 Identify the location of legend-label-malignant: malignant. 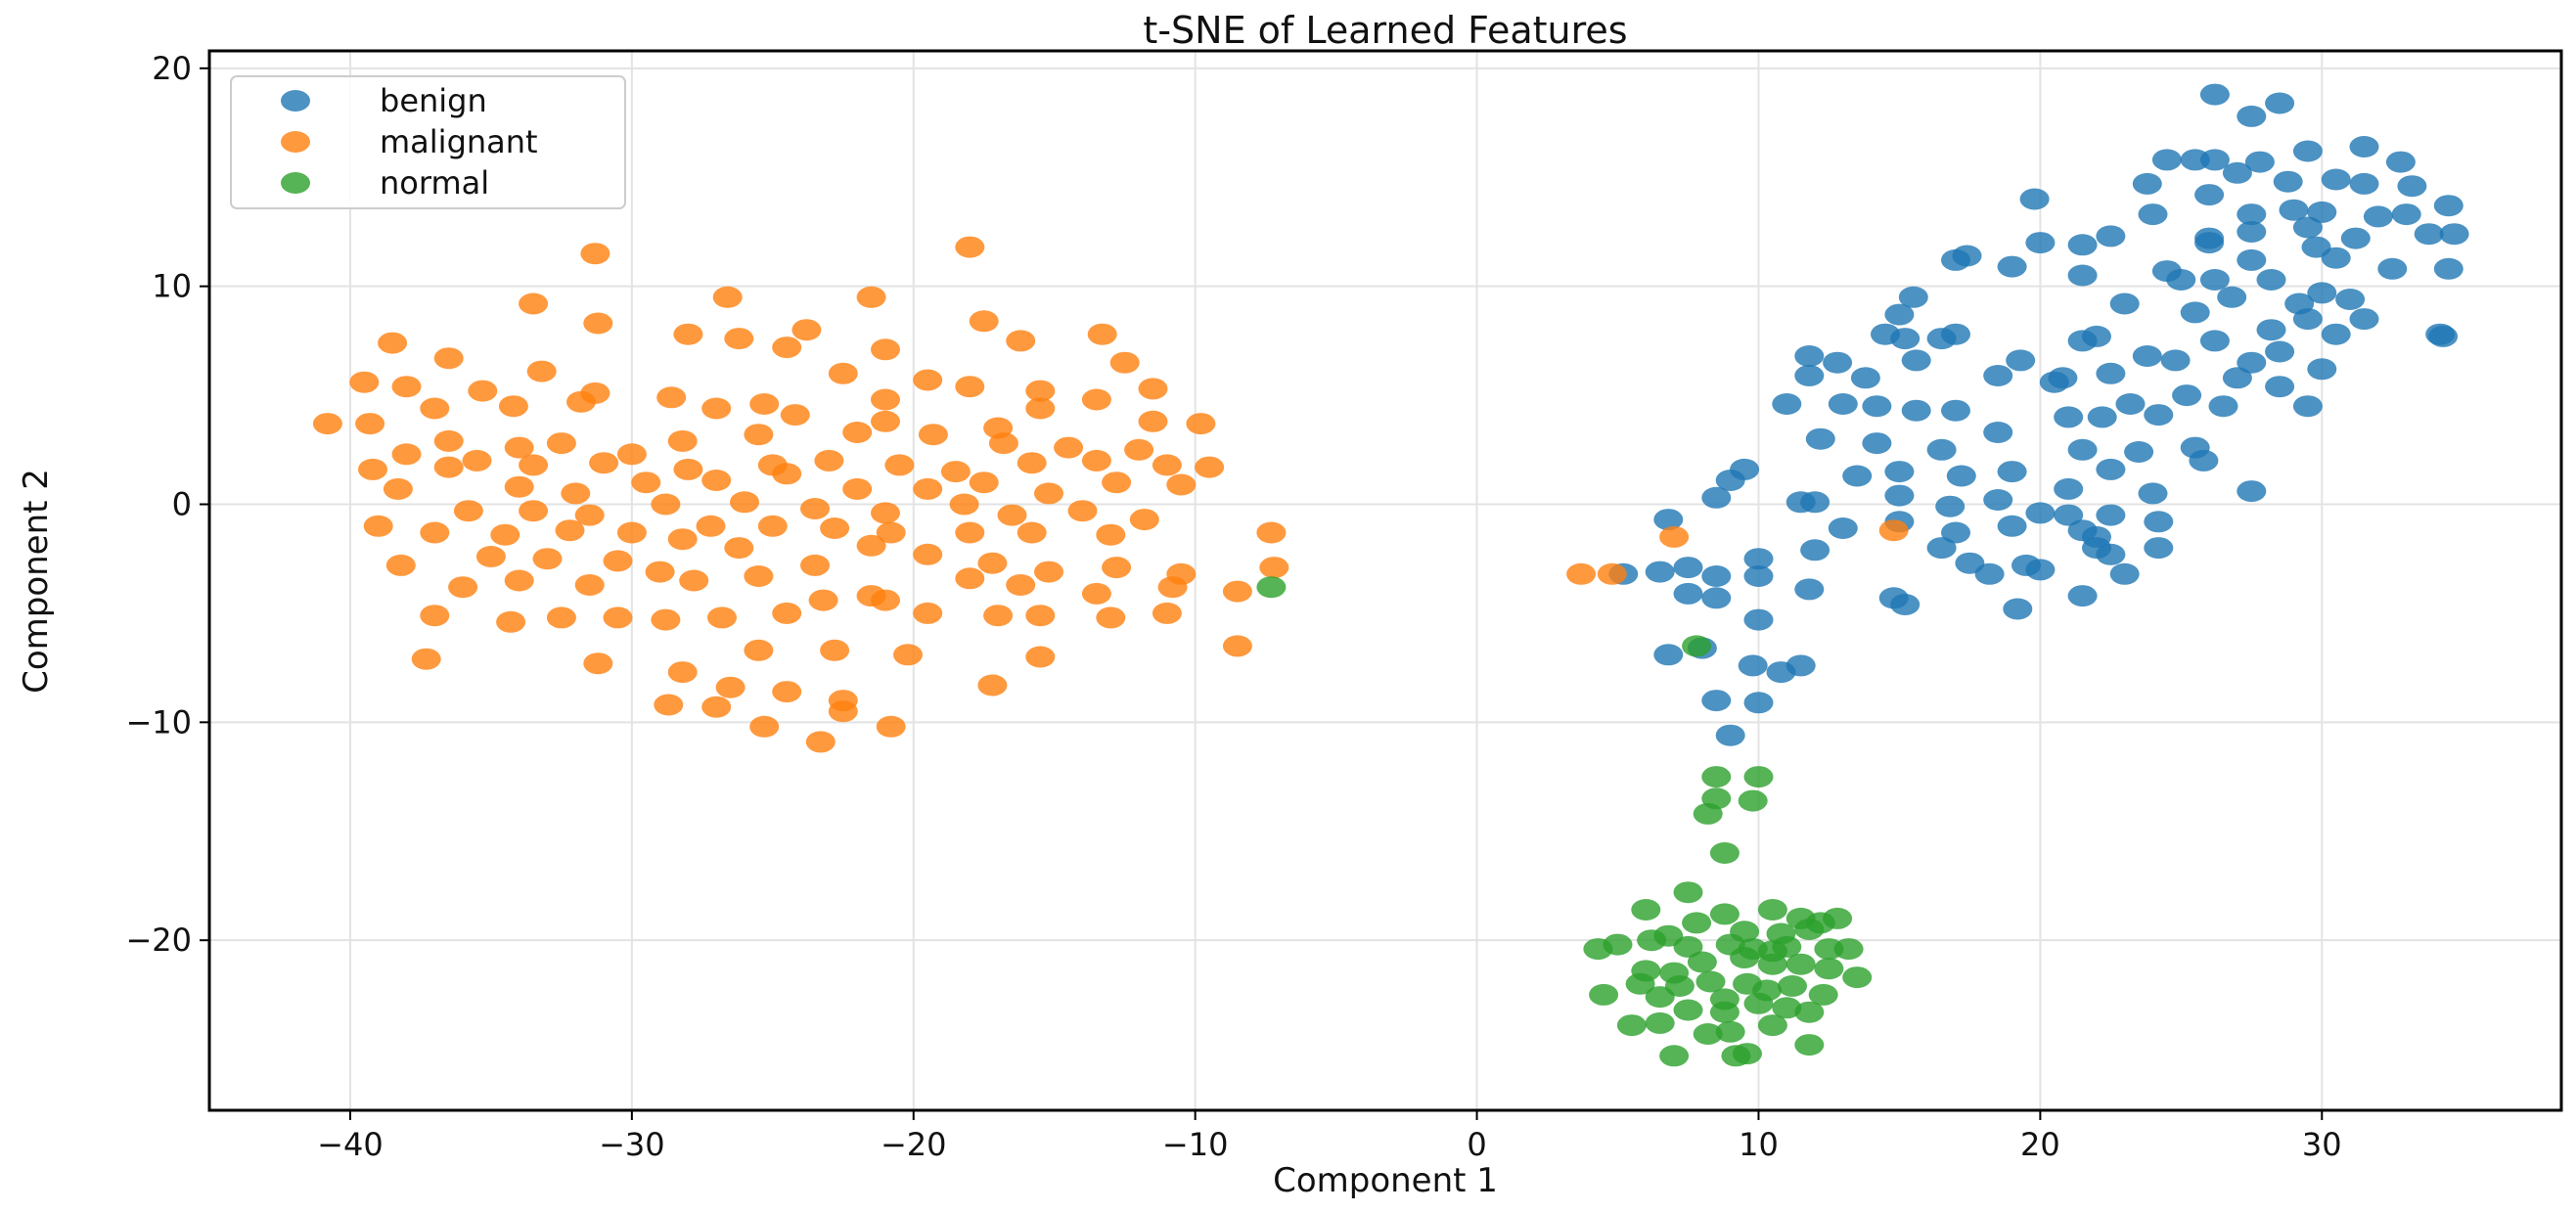
(459, 142).